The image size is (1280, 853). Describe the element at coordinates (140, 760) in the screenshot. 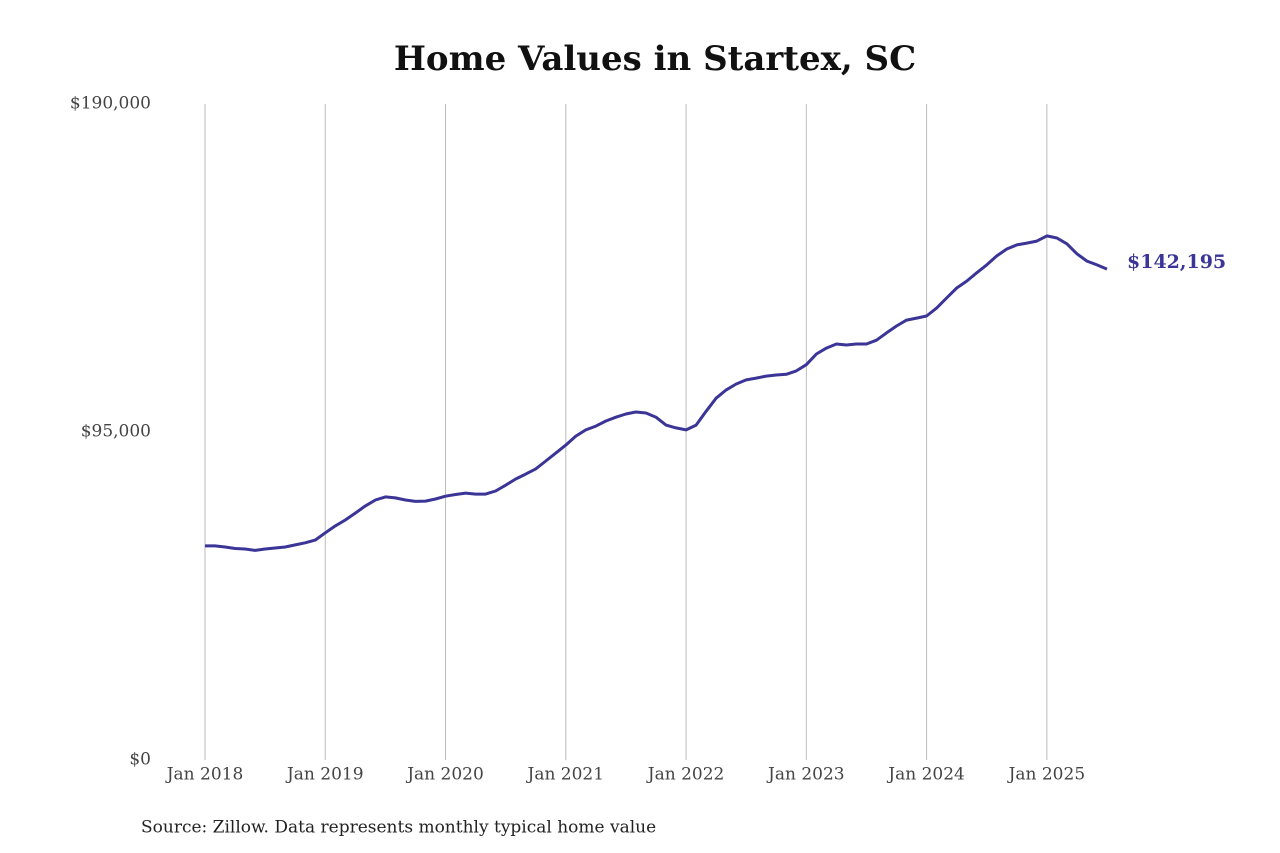

I see `y-tick-label: $0` at that location.